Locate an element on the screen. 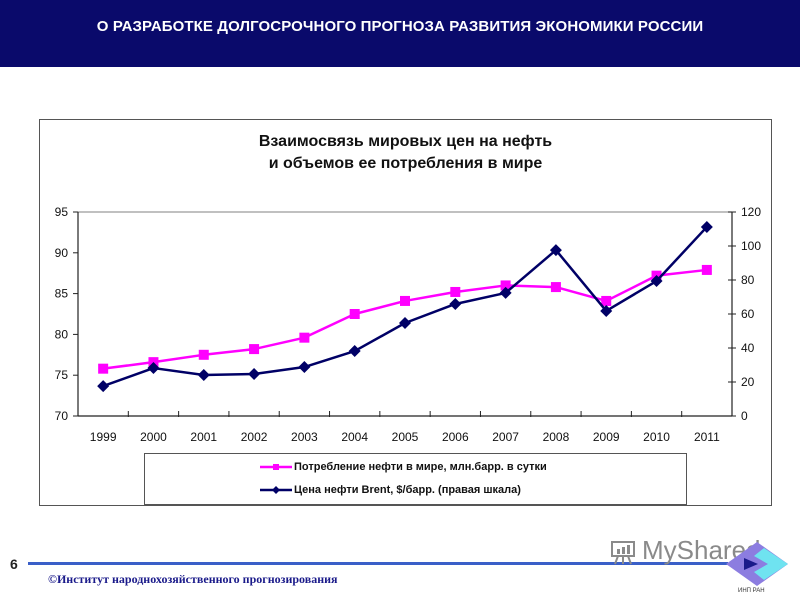 The image size is (800, 600). y-right-tick-label: 0 is located at coordinates (744, 416).